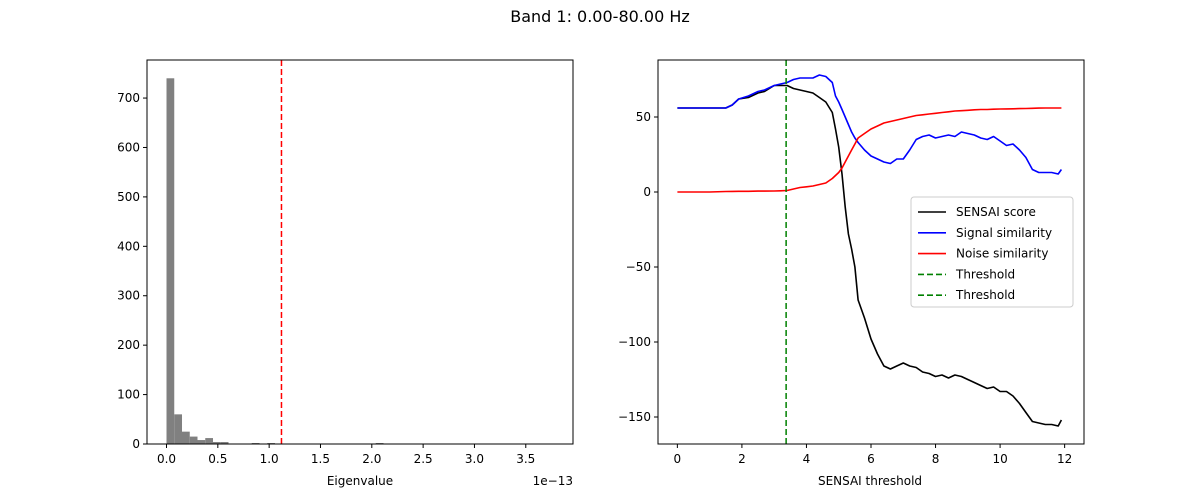 The height and width of the screenshot is (500, 1200). What do you see at coordinates (371, 459) in the screenshot?
I see `x-tick-label: 2.0` at bounding box center [371, 459].